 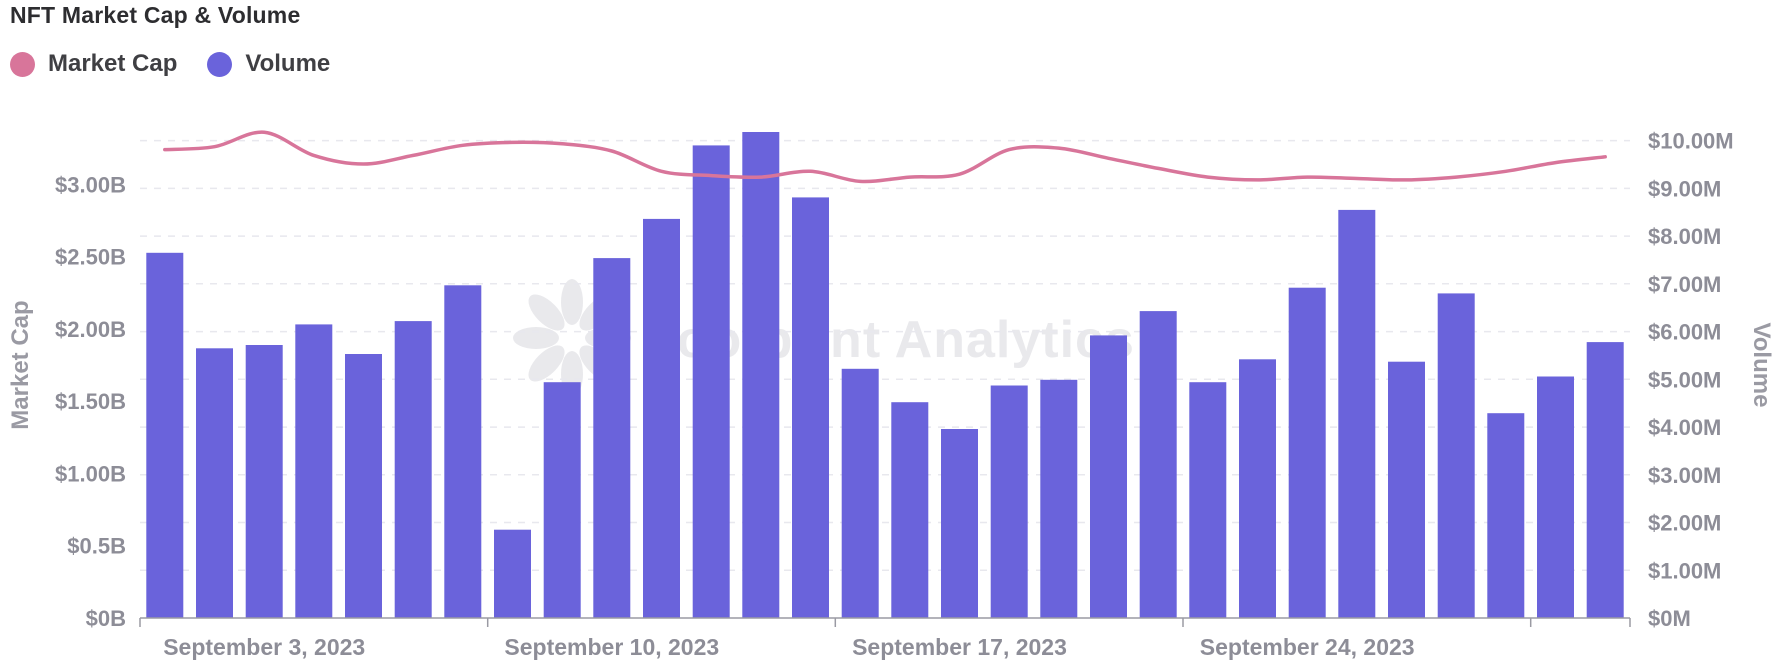 What do you see at coordinates (90, 184) in the screenshot?
I see `y-axis-label-left: $3.00B` at bounding box center [90, 184].